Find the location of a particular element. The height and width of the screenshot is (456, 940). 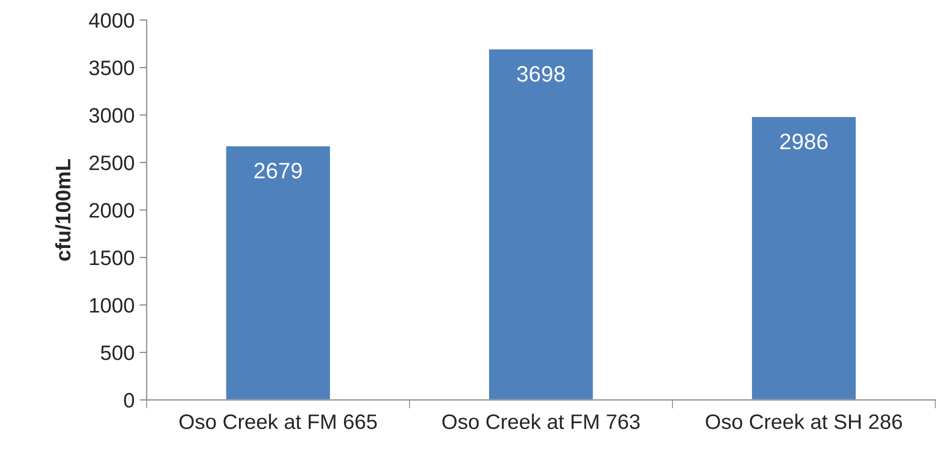

y-tick-label: 3500 is located at coordinates (111, 68).